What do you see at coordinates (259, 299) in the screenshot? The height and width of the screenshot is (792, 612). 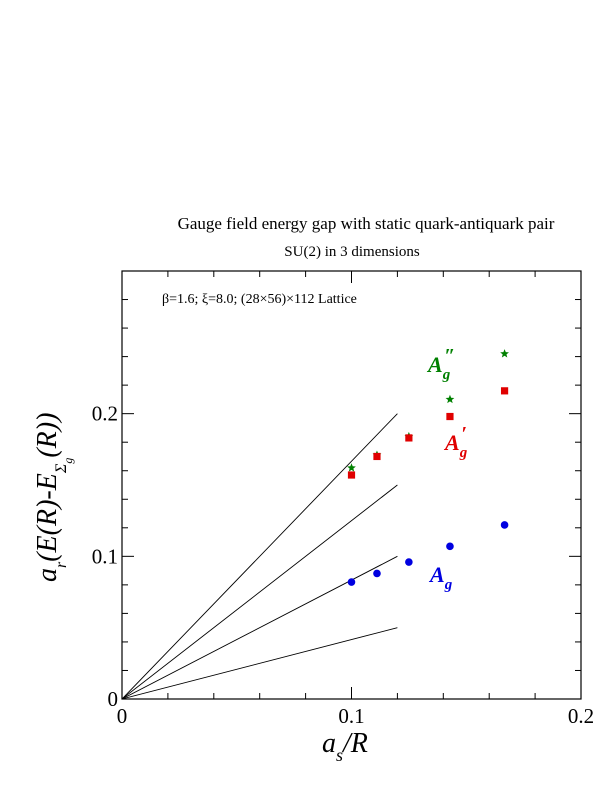 I see `lattice-annotation: β=1.6; ξ=8.0; (28×56)×112 Lattice` at bounding box center [259, 299].